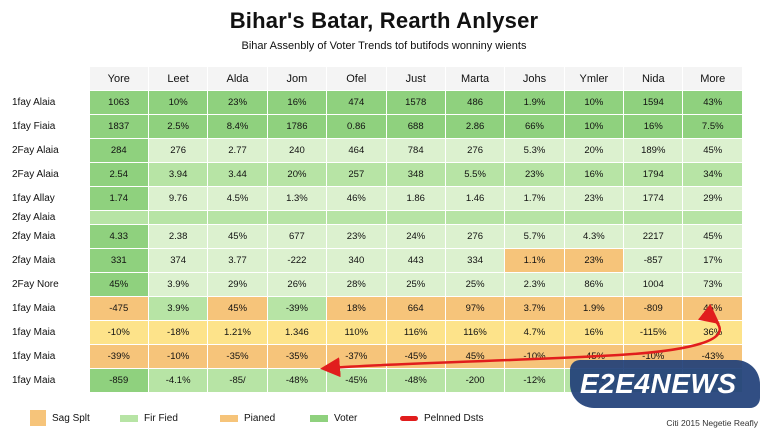  Describe the element at coordinates (118, 78) in the screenshot. I see `column-header: Yore` at that location.